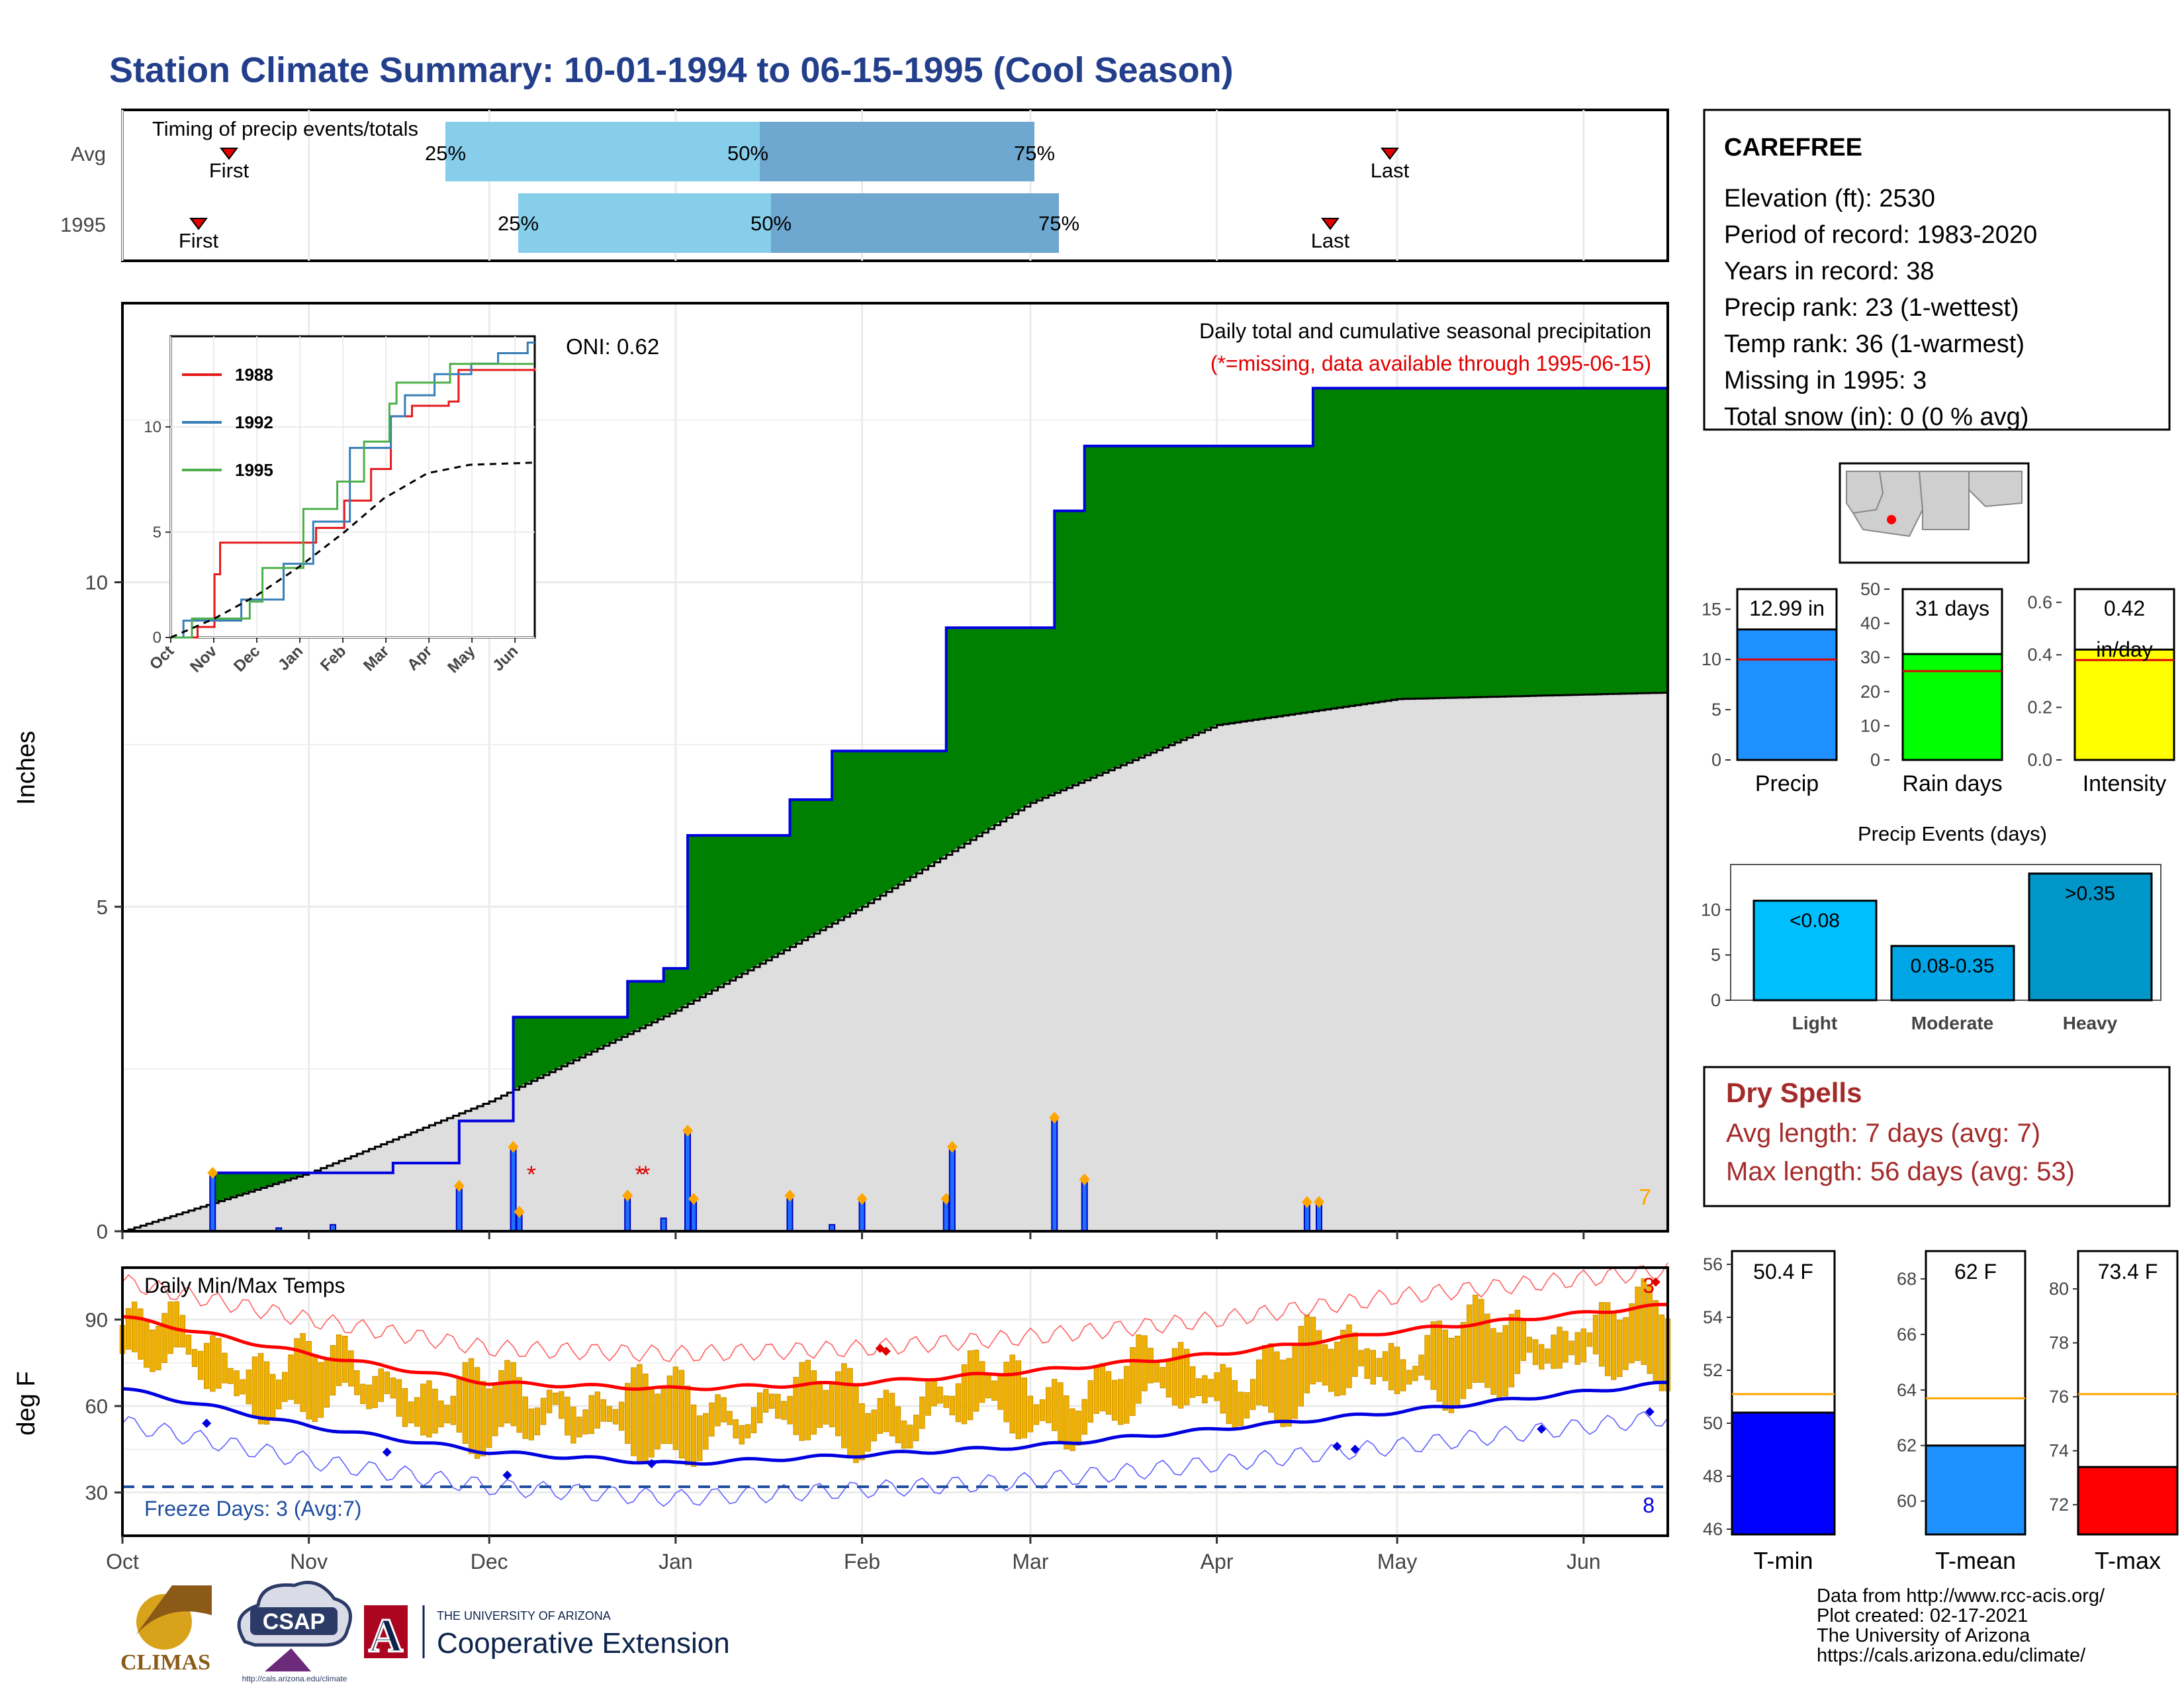  I want to click on station-elevation: Elevation (ft): 2530, so click(1829, 198).